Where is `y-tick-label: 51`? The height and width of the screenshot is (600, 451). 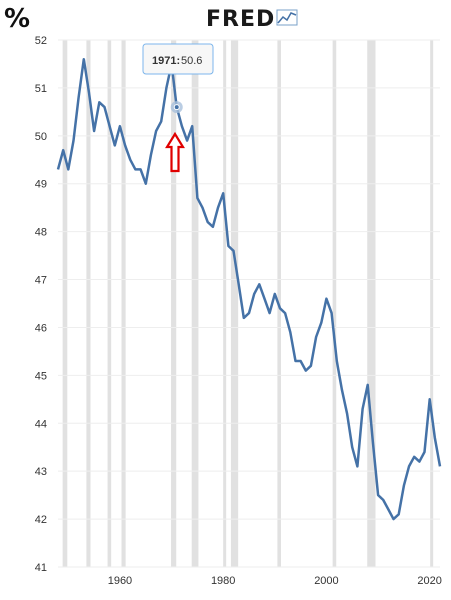
y-tick-label: 51 is located at coordinates (41, 89).